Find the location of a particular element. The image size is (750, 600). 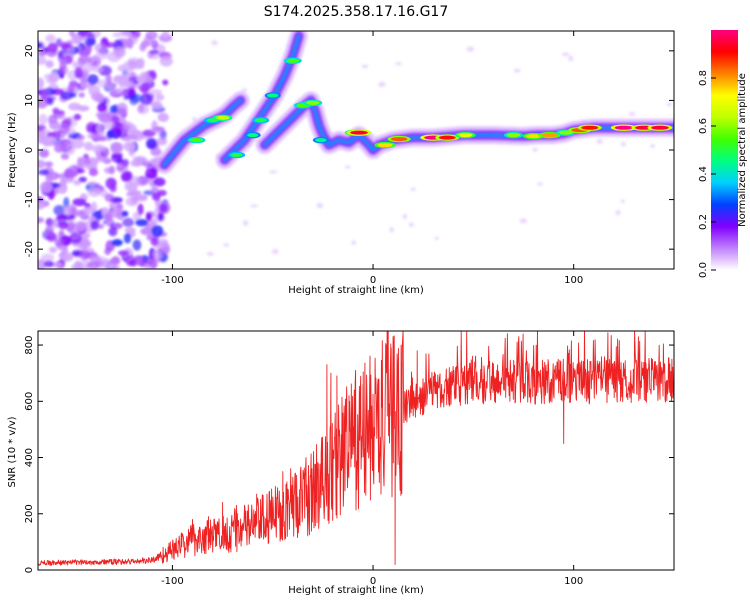

snr-x-tick-label: 100 is located at coordinates (573, 581).